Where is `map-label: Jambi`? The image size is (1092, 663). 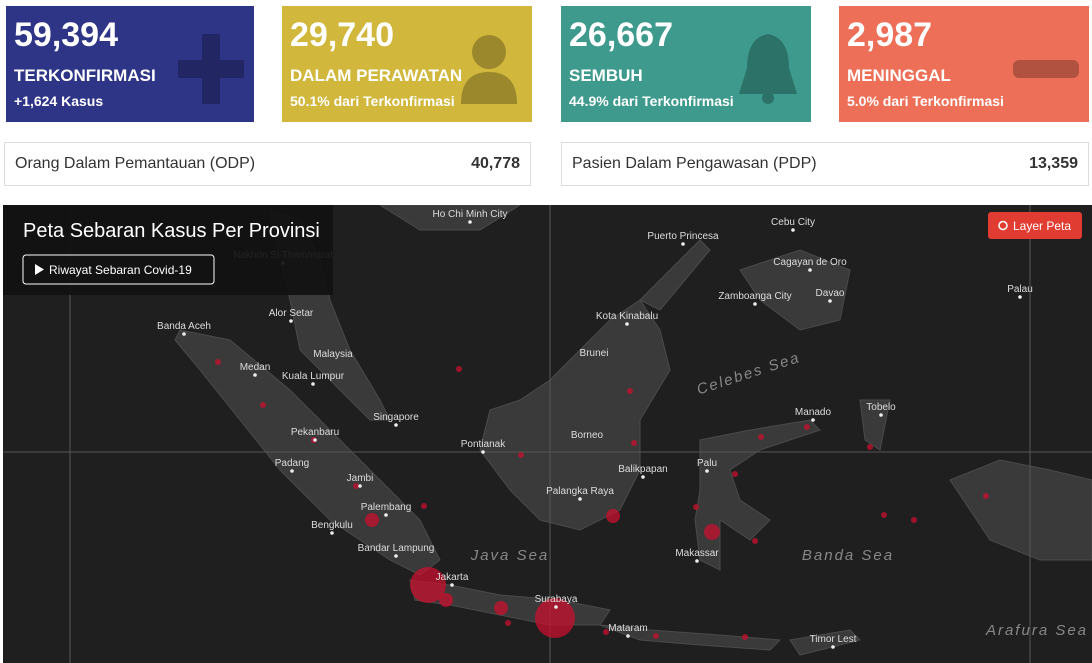 map-label: Jambi is located at coordinates (360, 478).